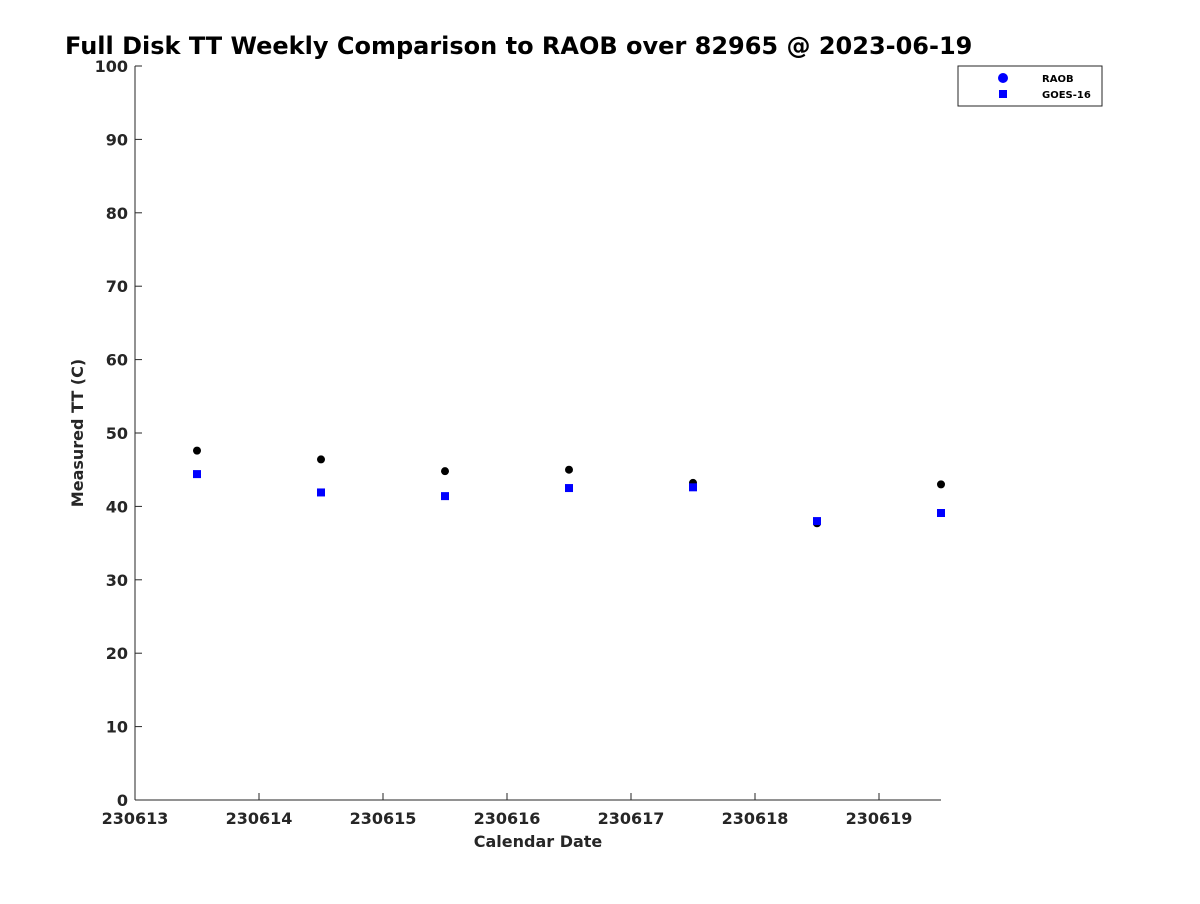  What do you see at coordinates (383, 818) in the screenshot?
I see `x-tick-label: 230615` at bounding box center [383, 818].